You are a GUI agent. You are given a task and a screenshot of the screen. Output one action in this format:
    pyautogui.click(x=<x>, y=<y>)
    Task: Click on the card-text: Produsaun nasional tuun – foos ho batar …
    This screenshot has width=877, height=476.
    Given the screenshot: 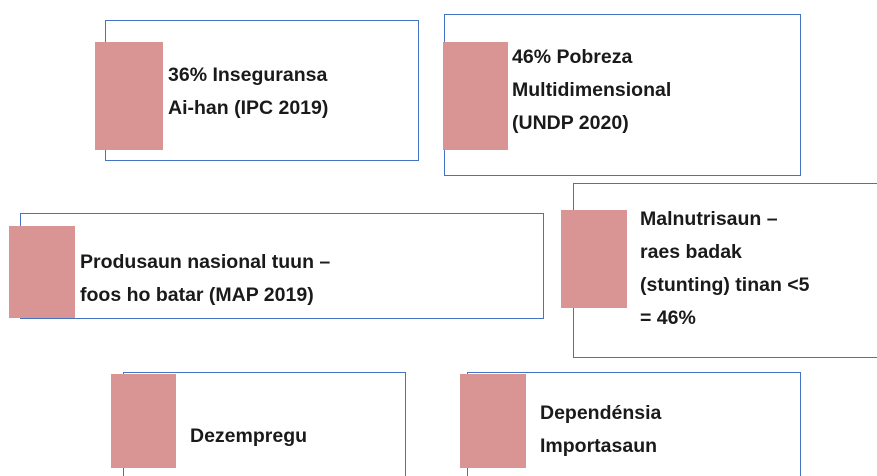 What is the action you would take?
    pyautogui.click(x=205, y=279)
    